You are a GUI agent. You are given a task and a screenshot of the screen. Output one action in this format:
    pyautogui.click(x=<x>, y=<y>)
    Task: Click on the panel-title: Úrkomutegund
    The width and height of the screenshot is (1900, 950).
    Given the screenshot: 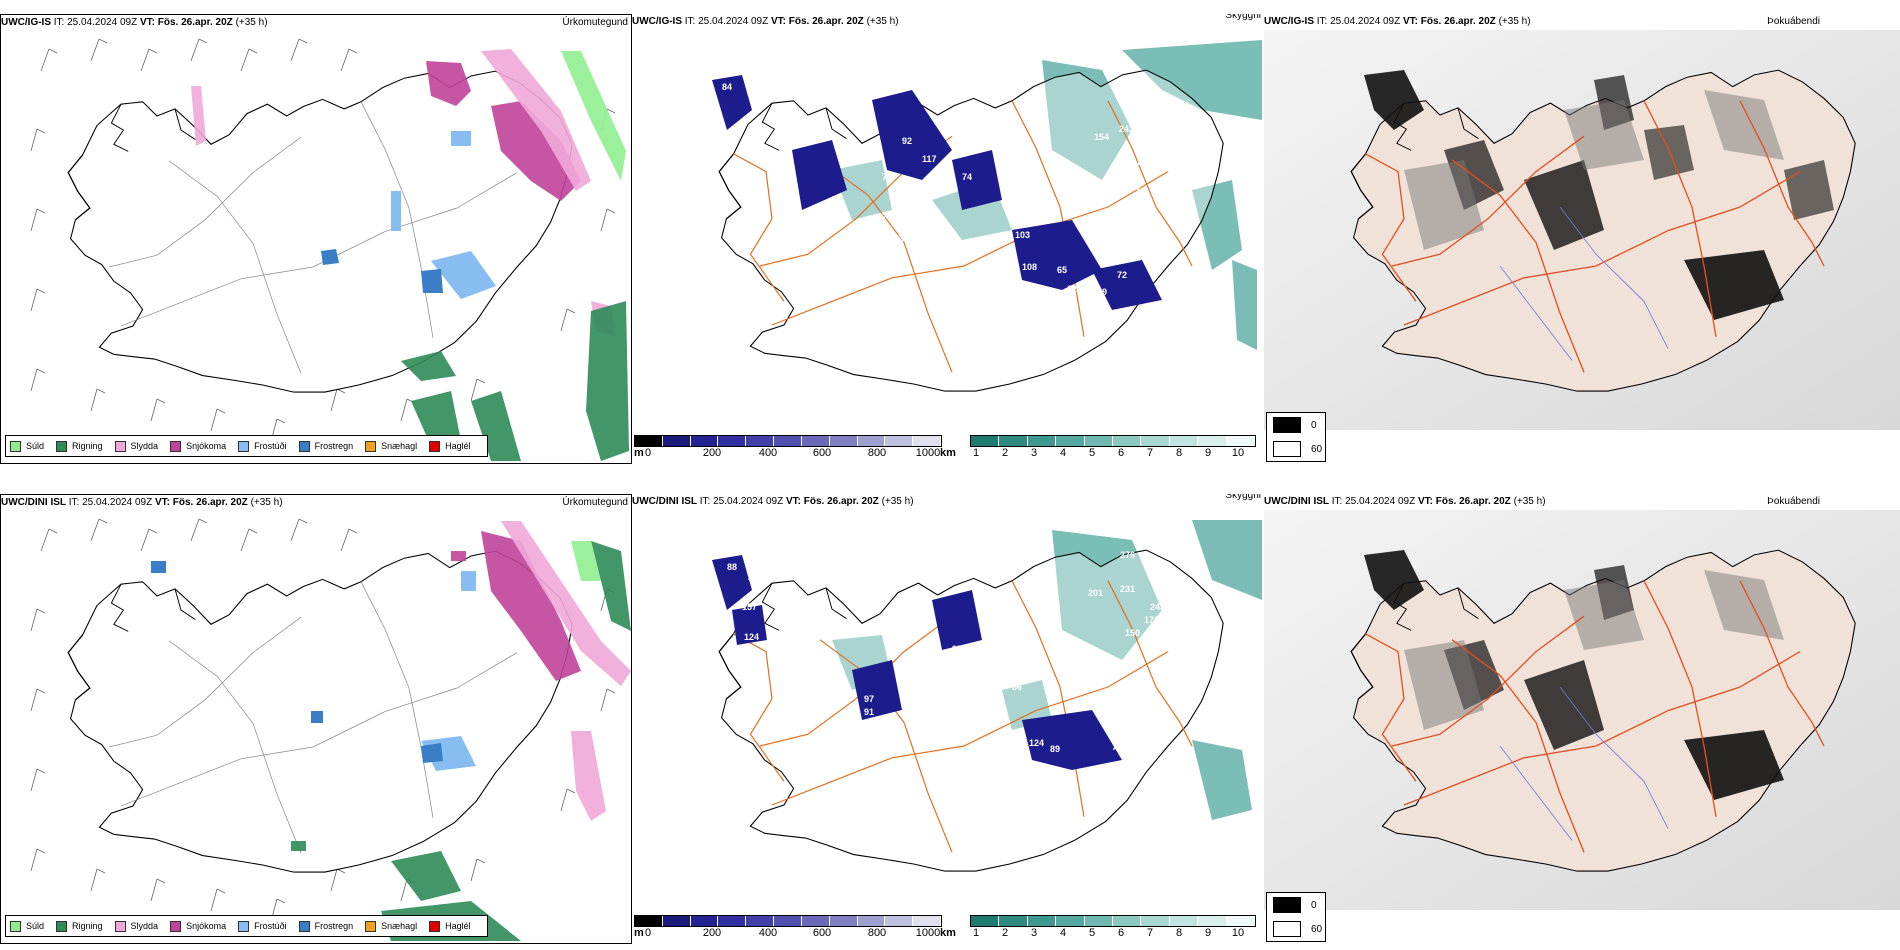 What is the action you would take?
    pyautogui.click(x=595, y=502)
    